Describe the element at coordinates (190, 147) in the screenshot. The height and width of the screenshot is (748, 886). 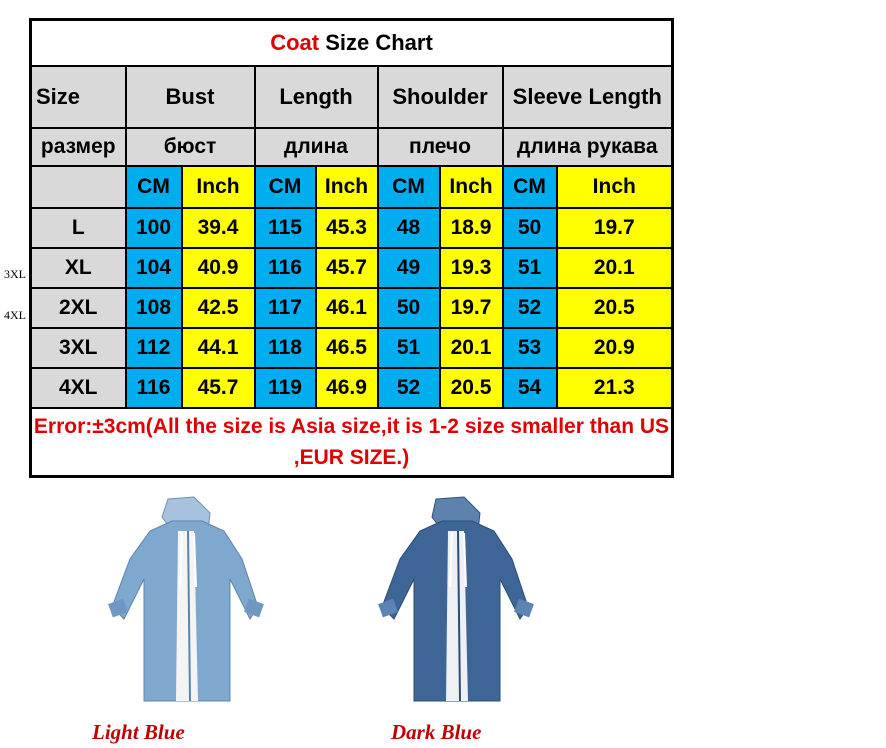
I see `header-ru-bust: бюст` at that location.